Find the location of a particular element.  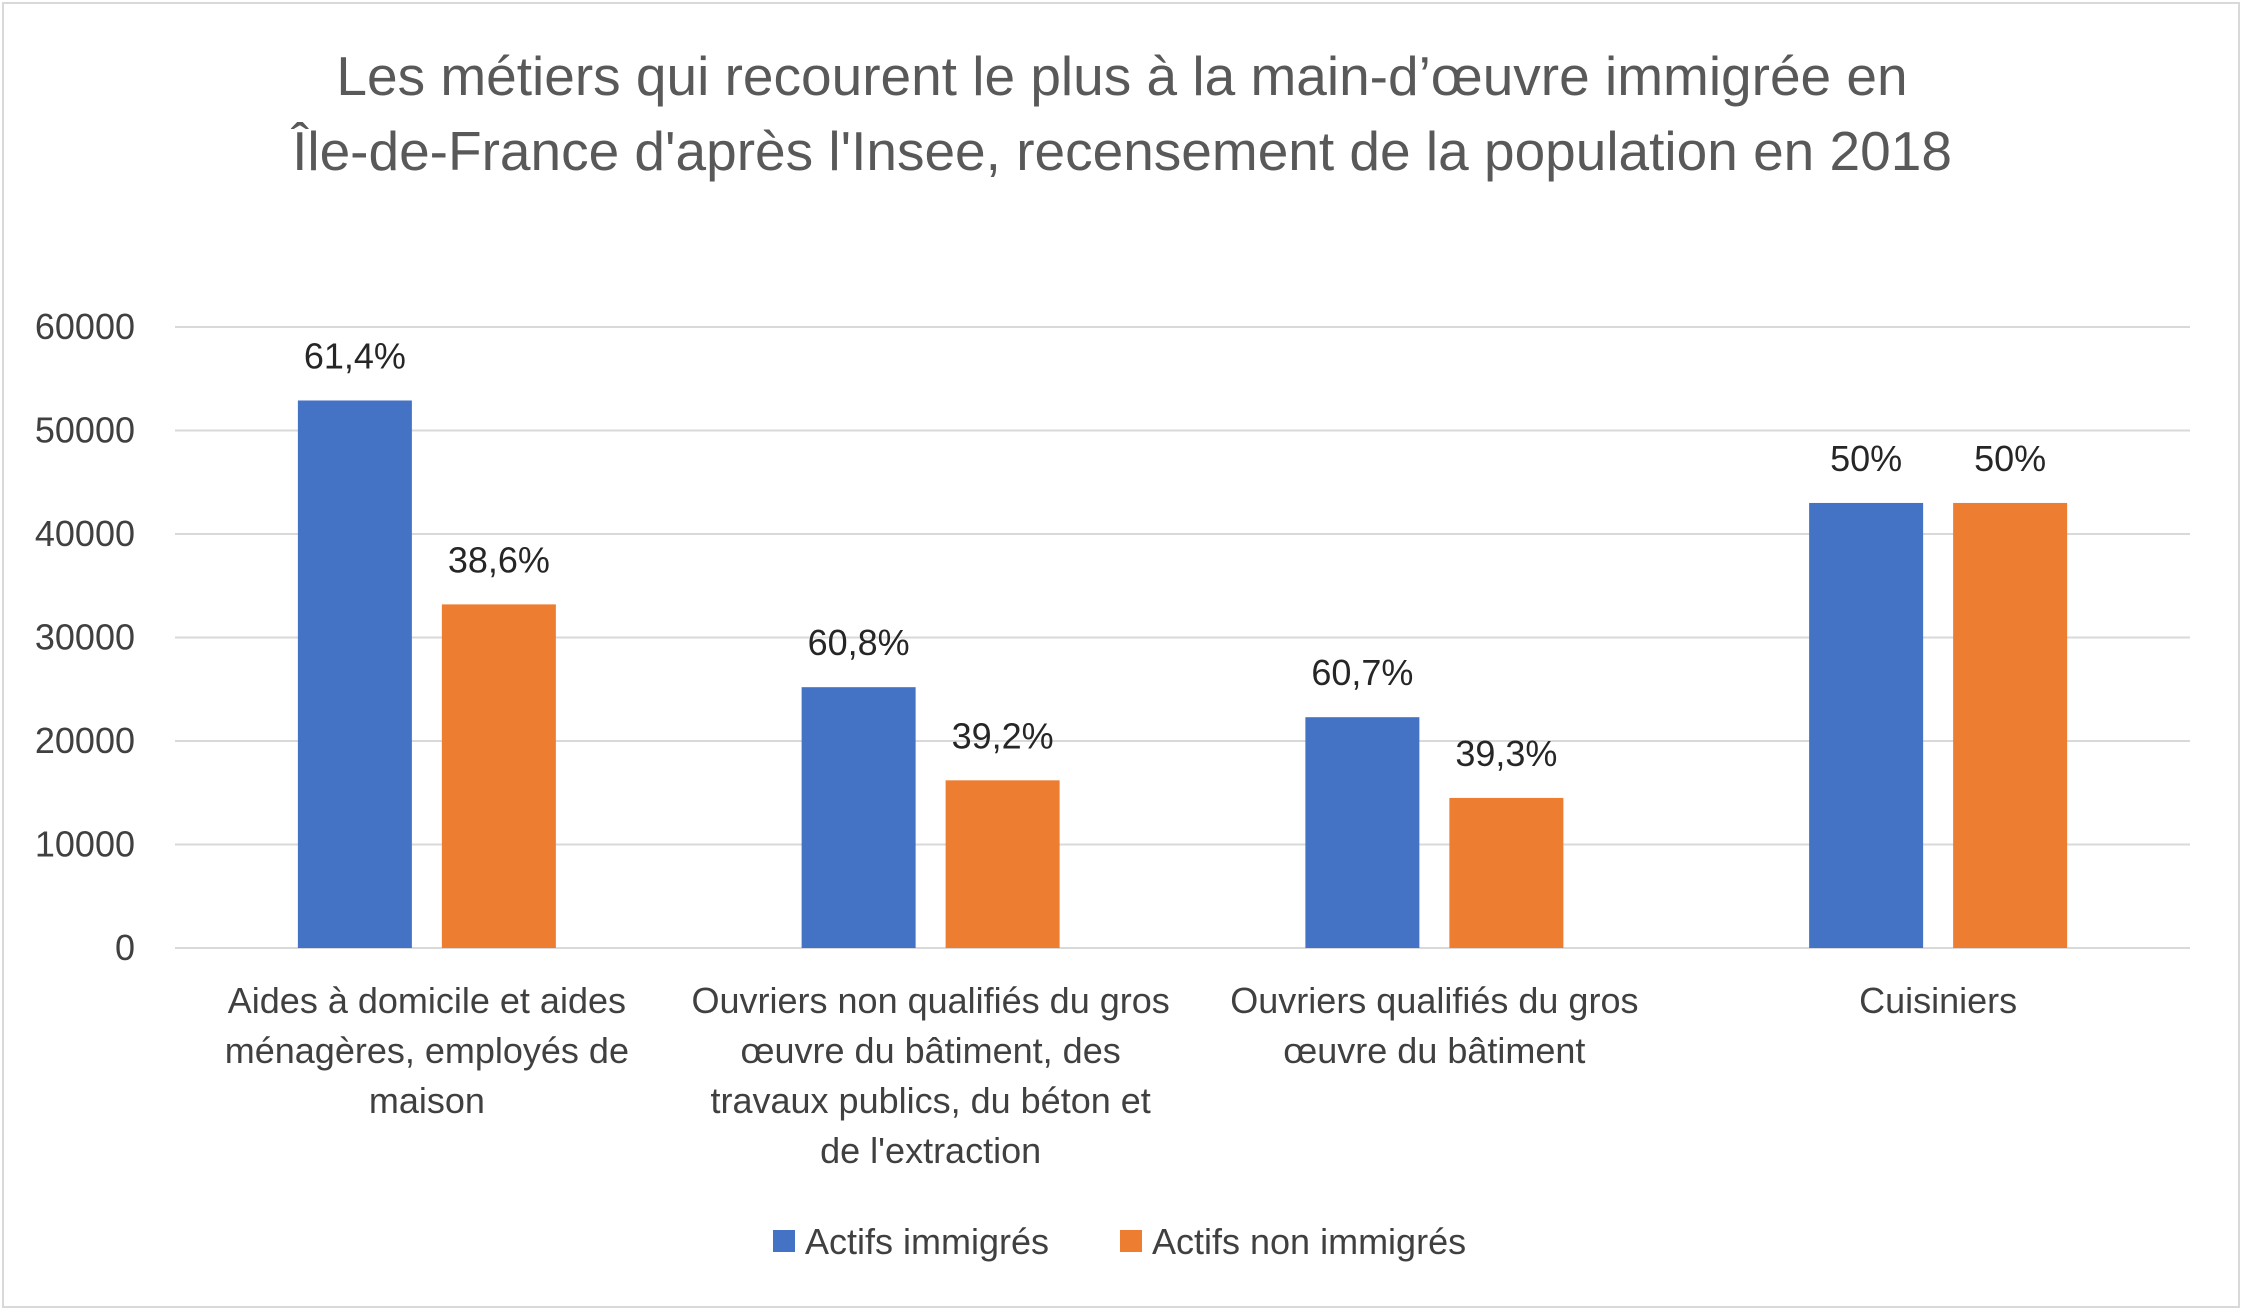

y-tick-label-30000: 30000 is located at coordinates (85, 637).